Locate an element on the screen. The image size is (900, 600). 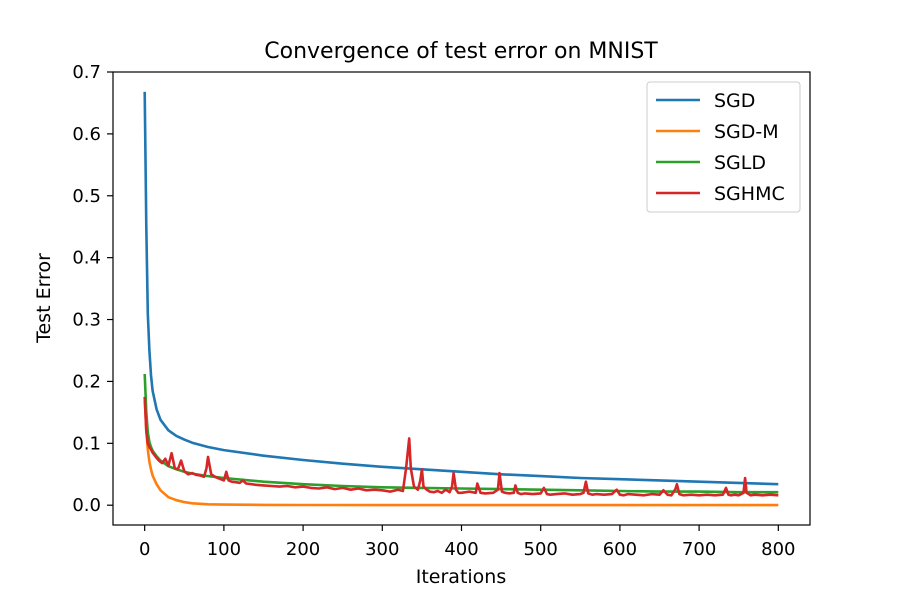
y-tick-label: 0.4 is located at coordinates (86, 258).